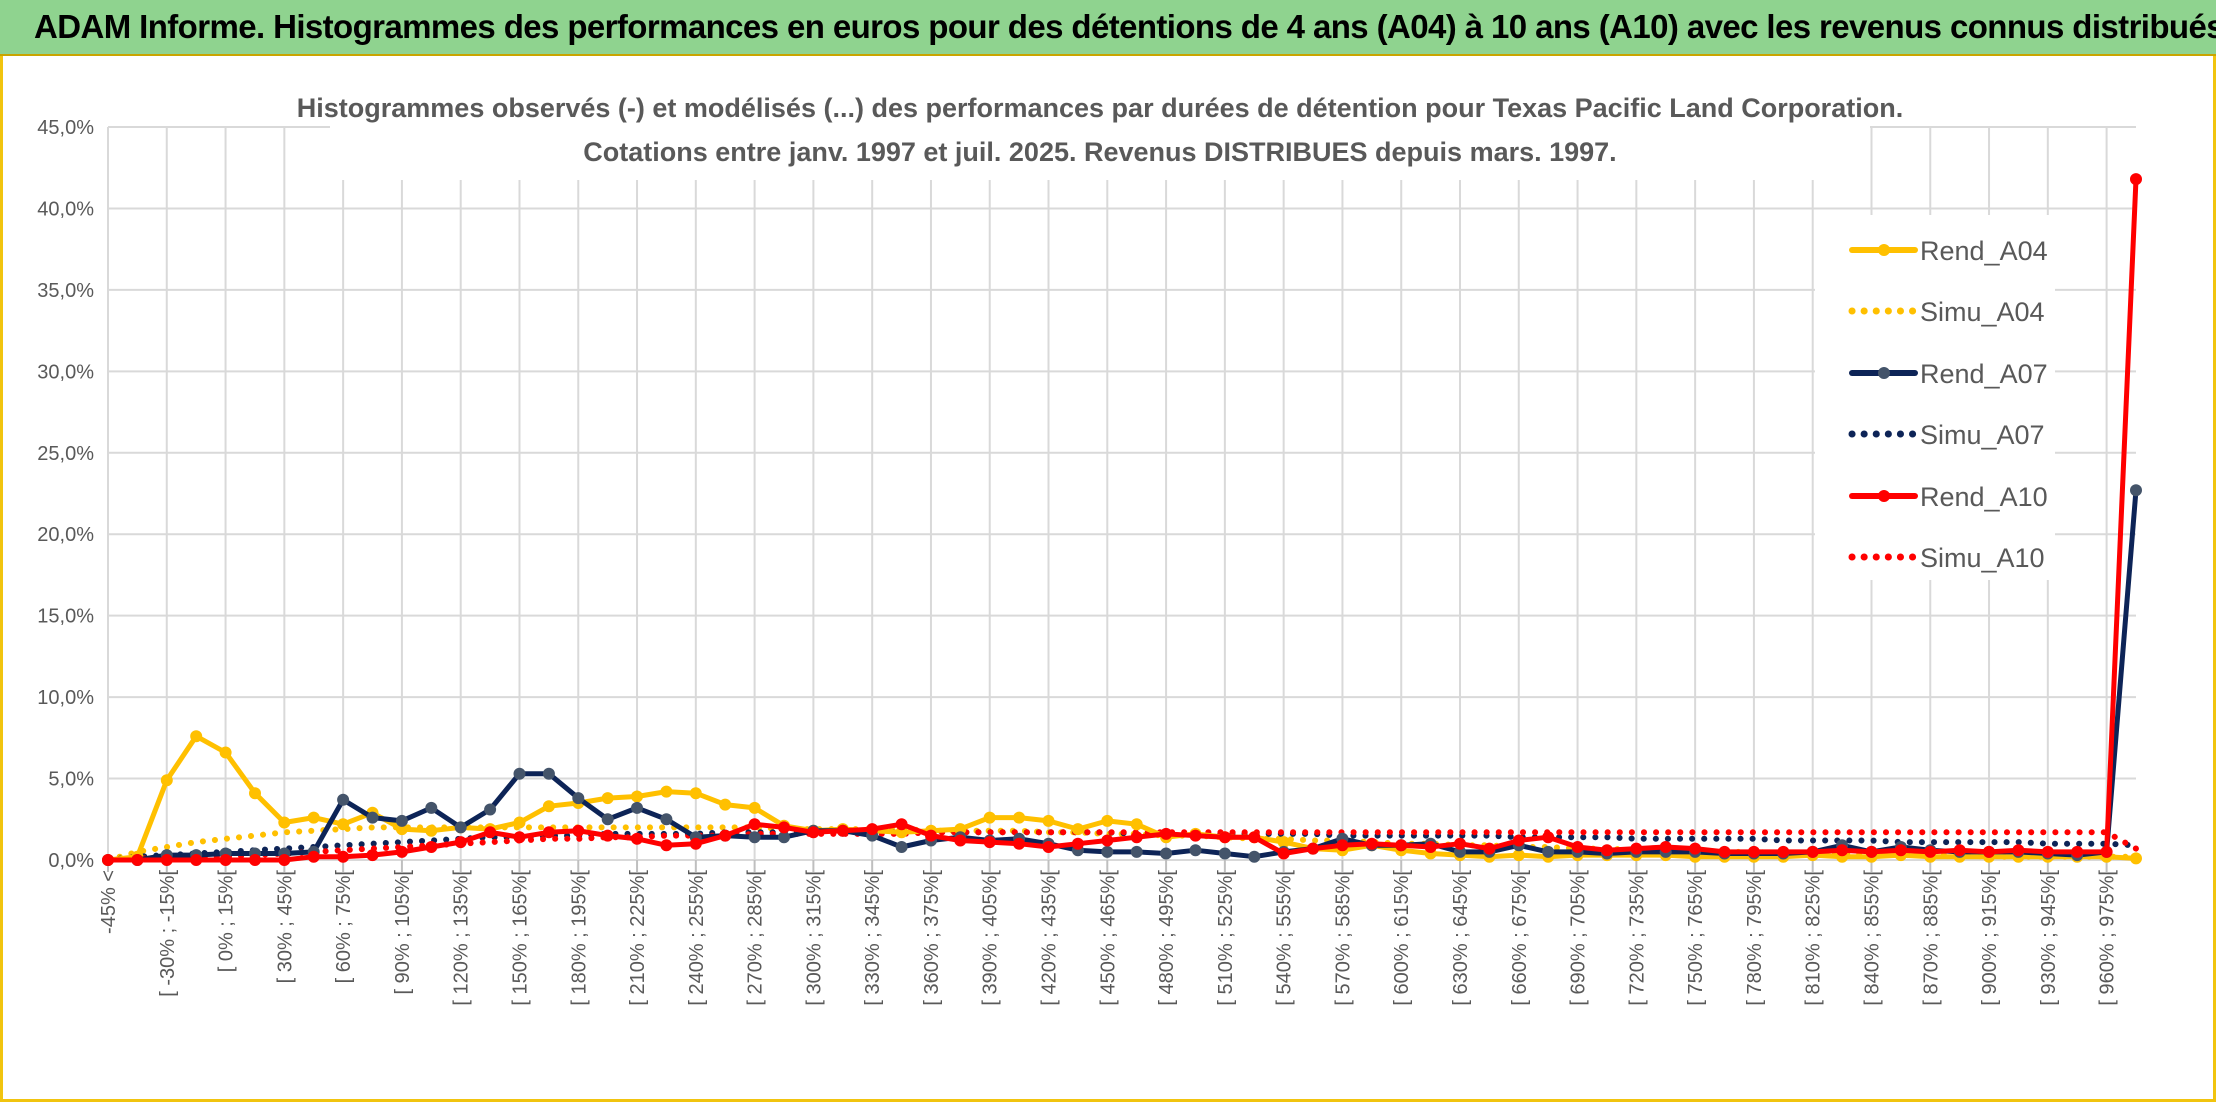 The image size is (2216, 1102). Describe the element at coordinates (1637, 938) in the screenshot. I see `x-tick-label: [ 720% ; 735%[` at that location.